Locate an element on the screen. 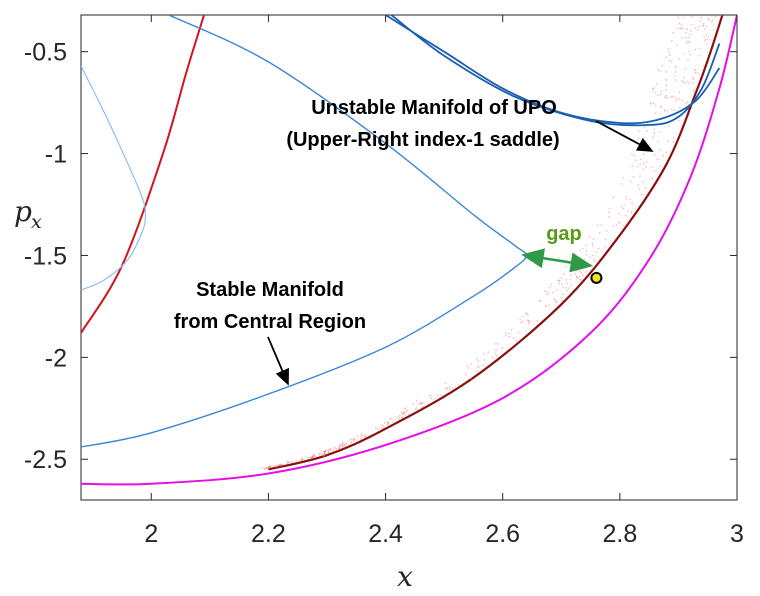  y-tick-label: -1.5 is located at coordinates (45, 256).